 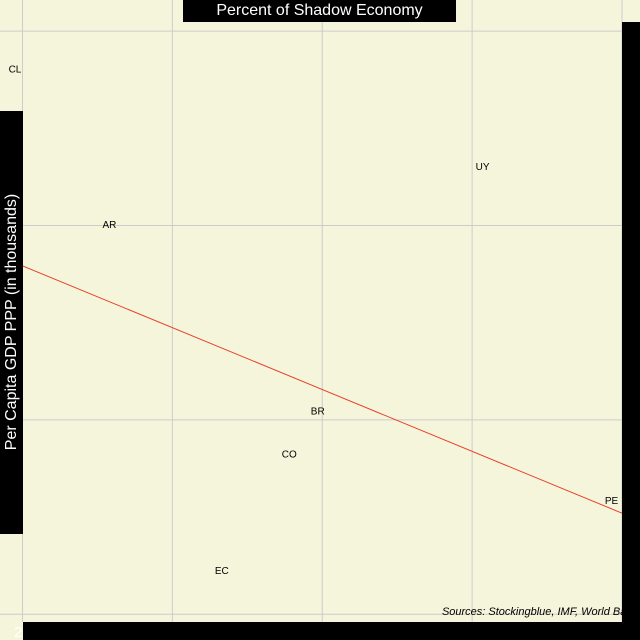 What do you see at coordinates (318, 412) in the screenshot?
I see `data-point-br: BR` at bounding box center [318, 412].